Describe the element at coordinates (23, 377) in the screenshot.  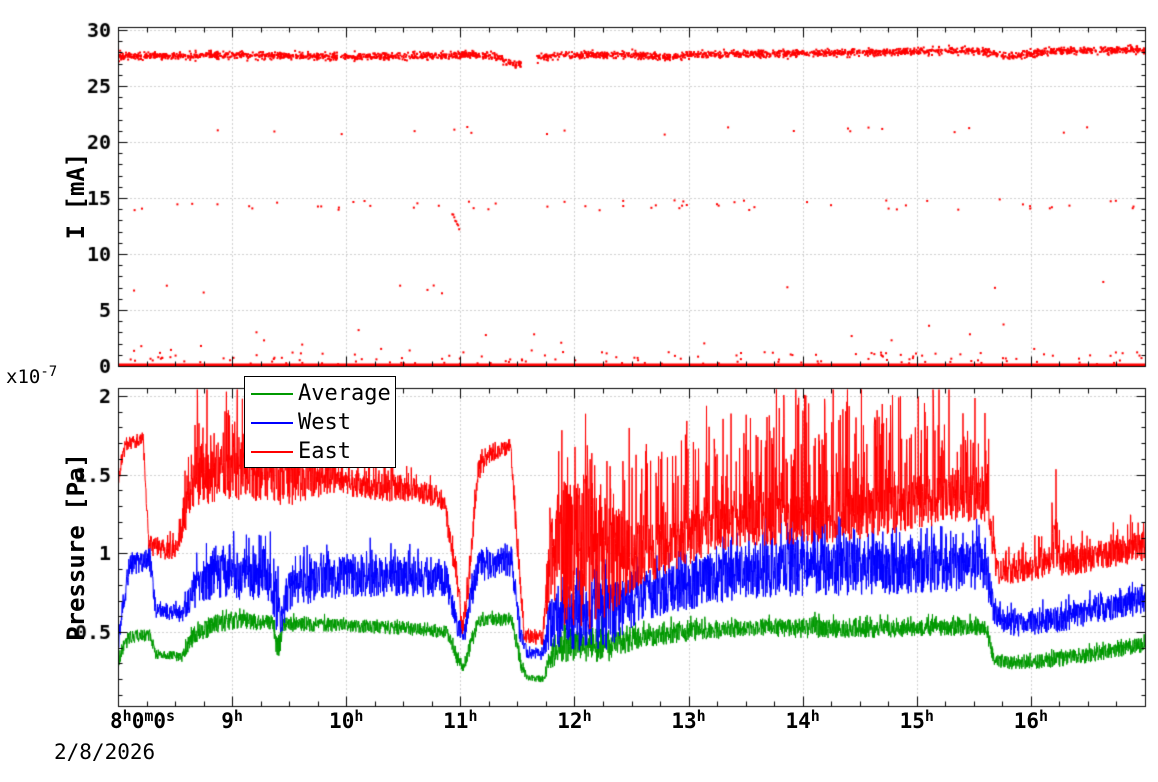
I see `scale-base: x10` at that location.